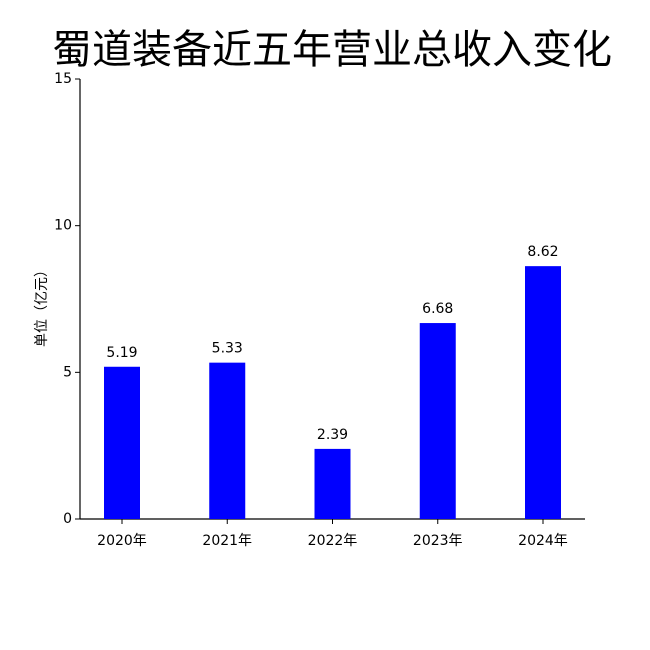  What do you see at coordinates (63, 226) in the screenshot?
I see `y-tick-label: 10` at bounding box center [63, 226].